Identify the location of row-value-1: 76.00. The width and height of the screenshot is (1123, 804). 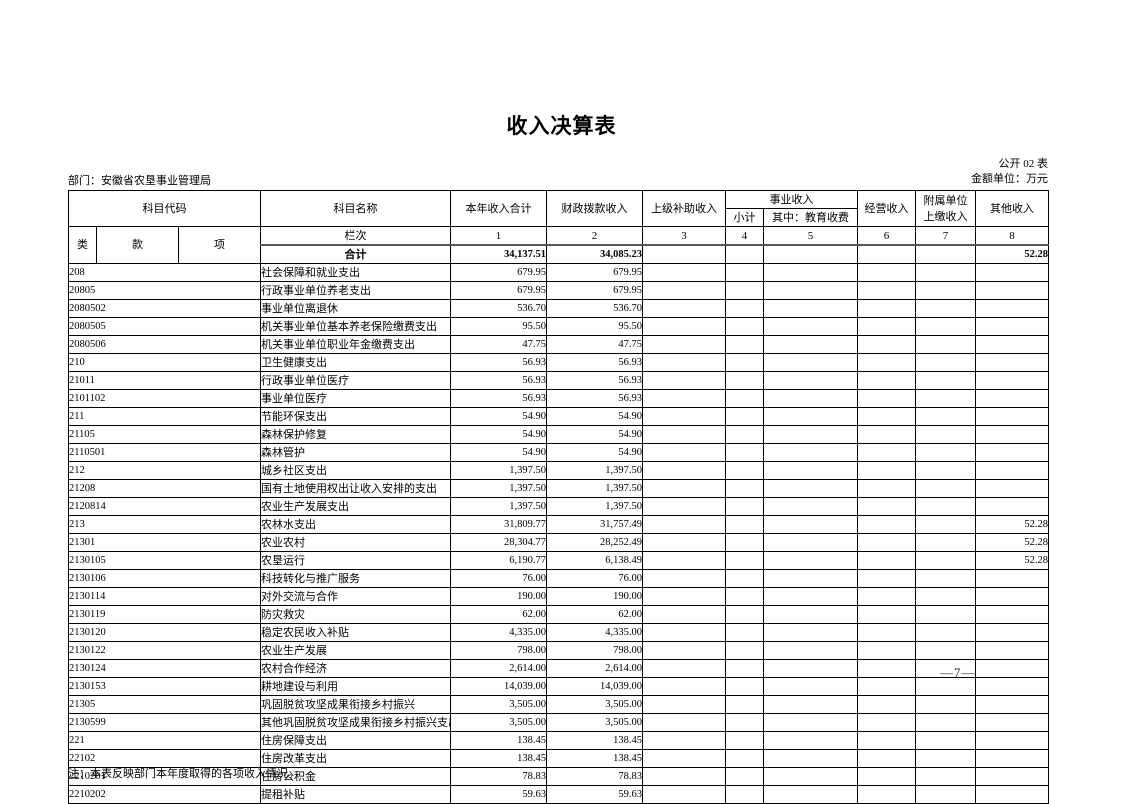
(498, 578).